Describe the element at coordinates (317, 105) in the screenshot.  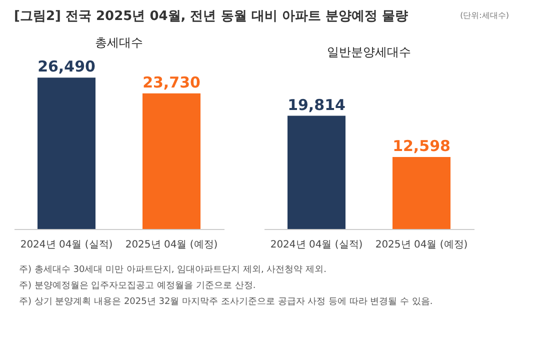
I see `data-label: 19,814` at that location.